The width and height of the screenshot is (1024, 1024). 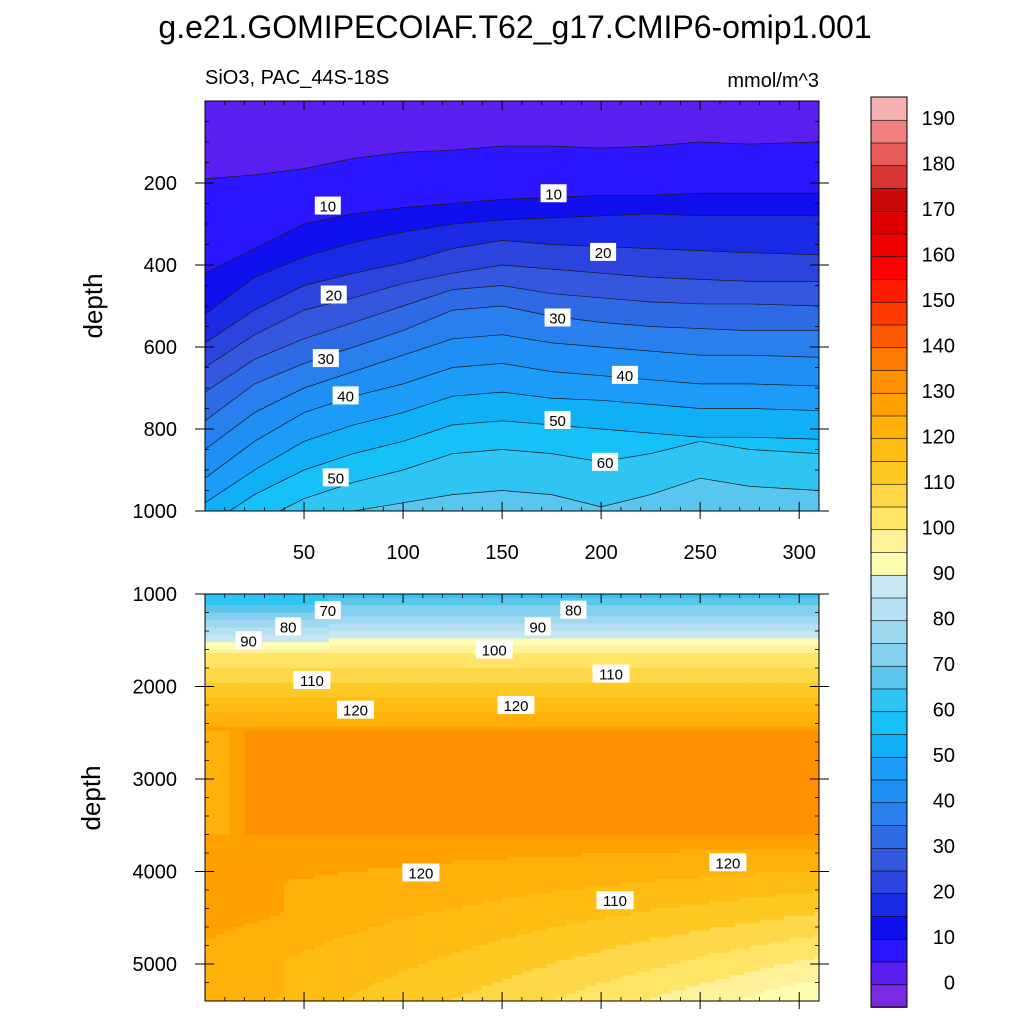 I want to click on upper-contour-label: 10, so click(x=327, y=206).